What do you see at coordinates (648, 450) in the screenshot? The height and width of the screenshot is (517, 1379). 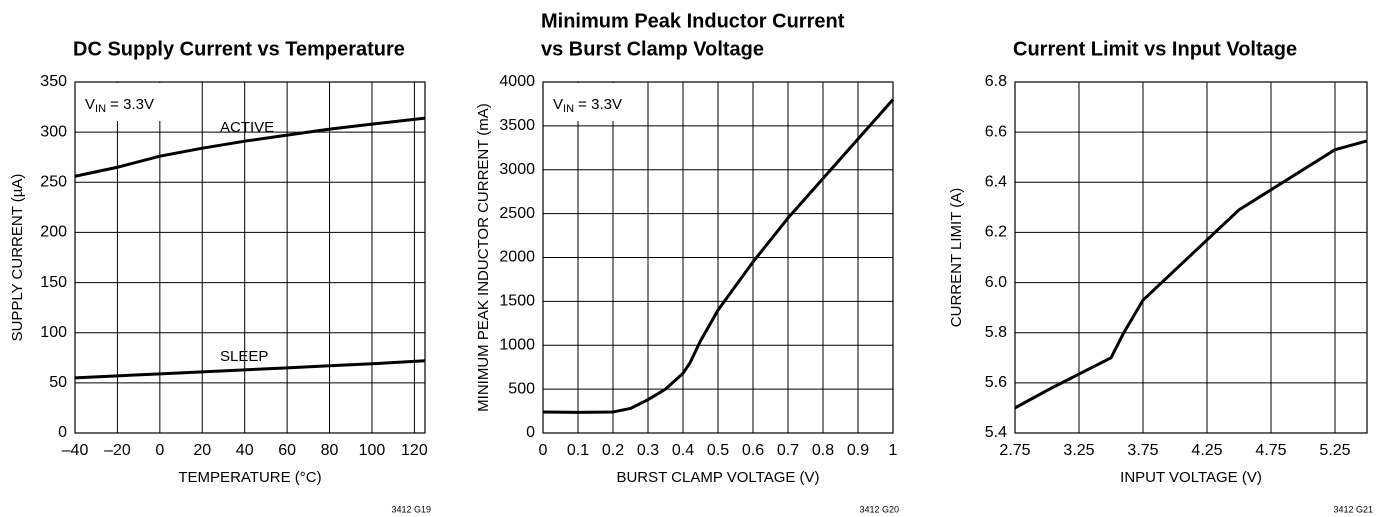 I see `x-tick-label: 0.3` at bounding box center [648, 450].